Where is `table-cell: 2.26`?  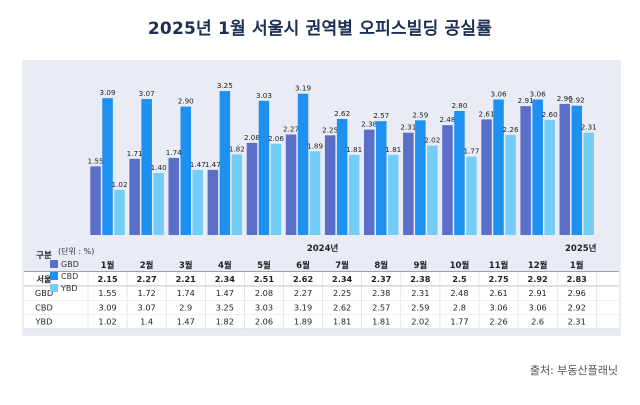 table-cell: 2.26 is located at coordinates (498, 322).